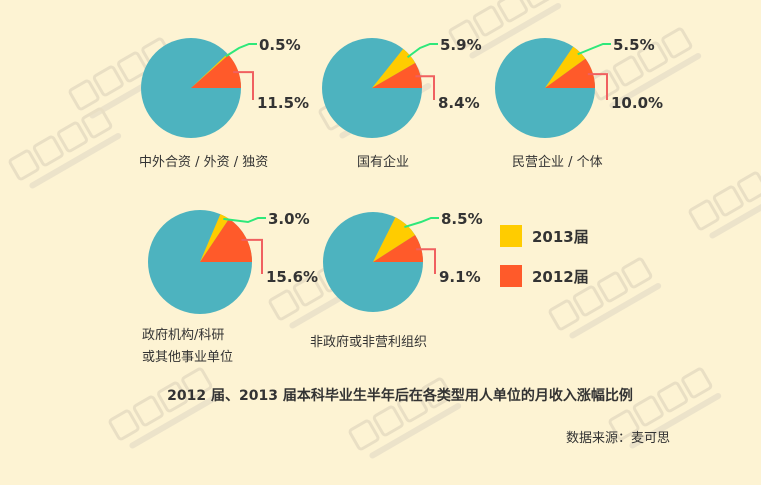 The width and height of the screenshot is (761, 485). What do you see at coordinates (283, 103) in the screenshot?
I see `data-label-2012: 11.5%` at bounding box center [283, 103].